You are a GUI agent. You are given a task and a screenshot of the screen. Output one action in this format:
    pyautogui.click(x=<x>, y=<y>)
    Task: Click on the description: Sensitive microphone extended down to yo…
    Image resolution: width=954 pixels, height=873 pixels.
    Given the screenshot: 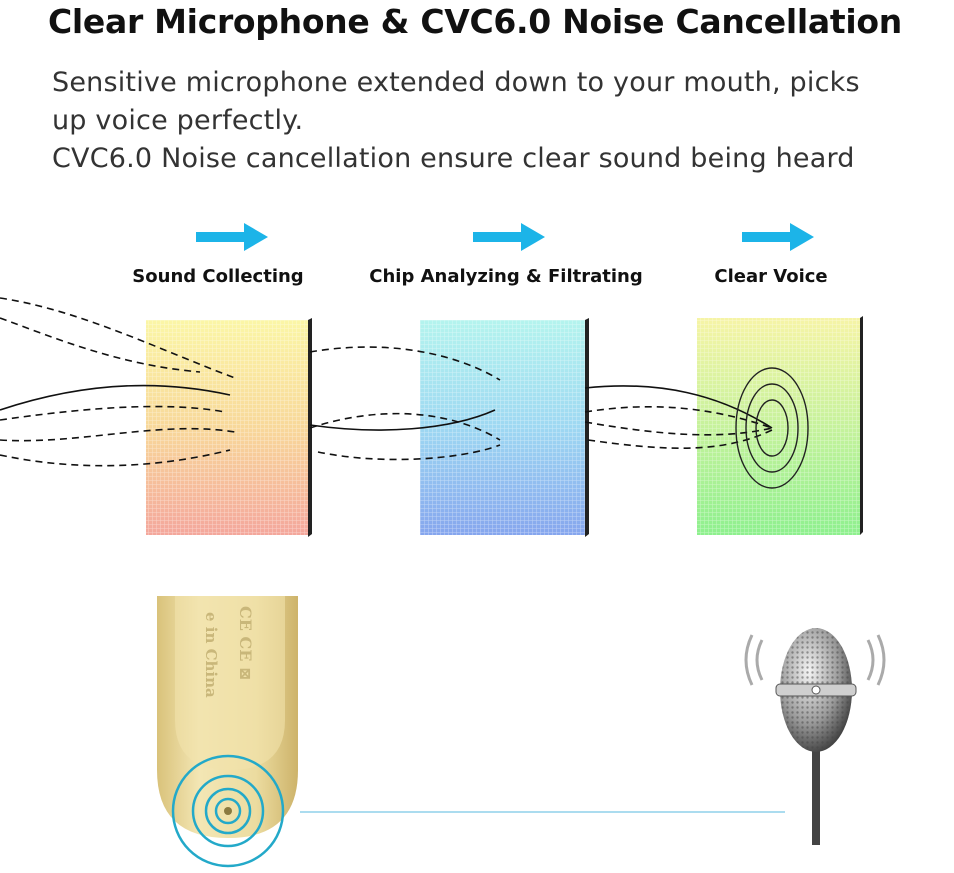 What is the action you would take?
    pyautogui.click(x=456, y=121)
    